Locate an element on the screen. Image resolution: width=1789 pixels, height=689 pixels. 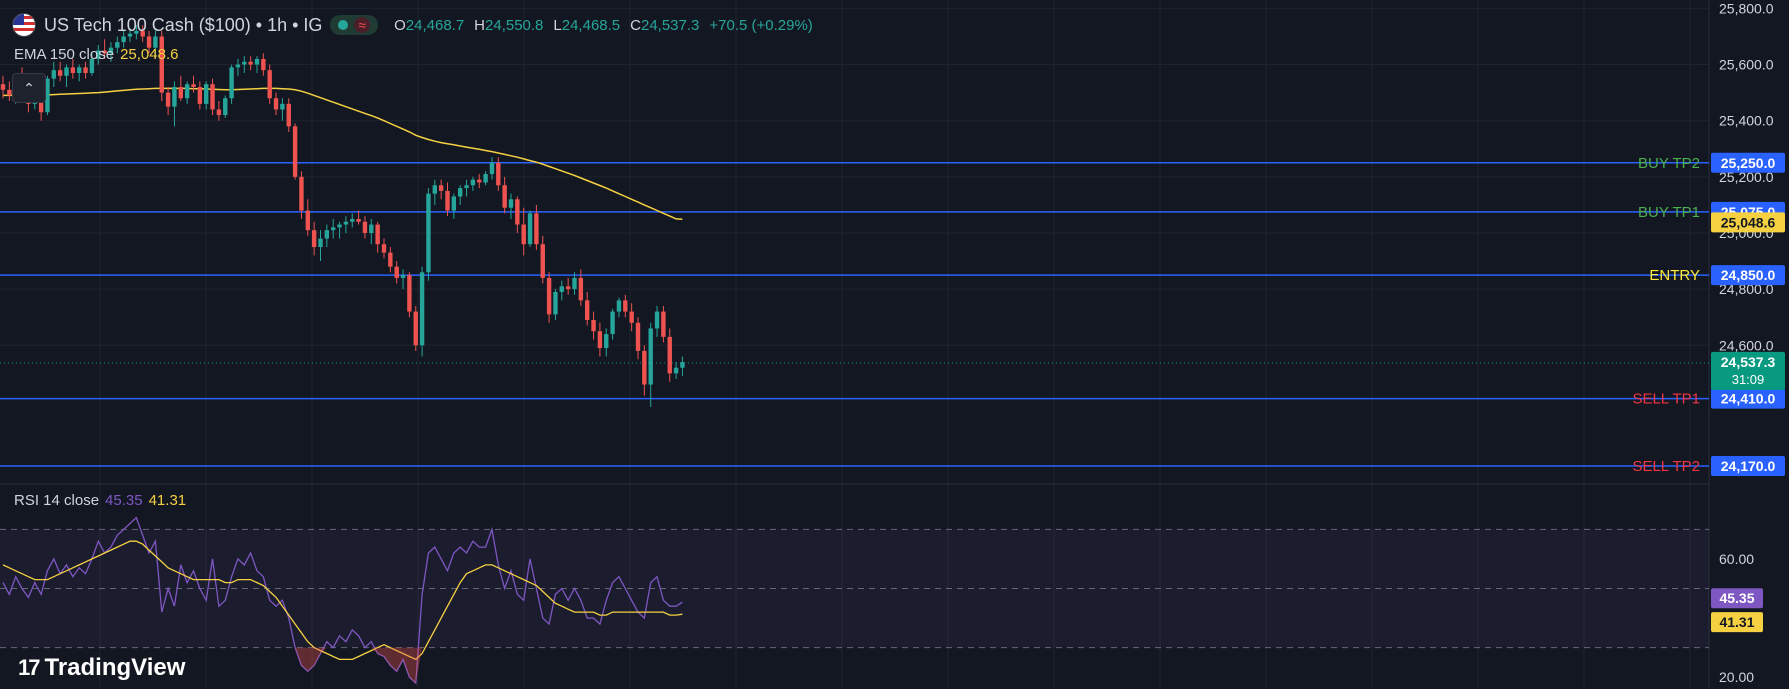
price-tick-label: 25,800.0 is located at coordinates (1746, 8).